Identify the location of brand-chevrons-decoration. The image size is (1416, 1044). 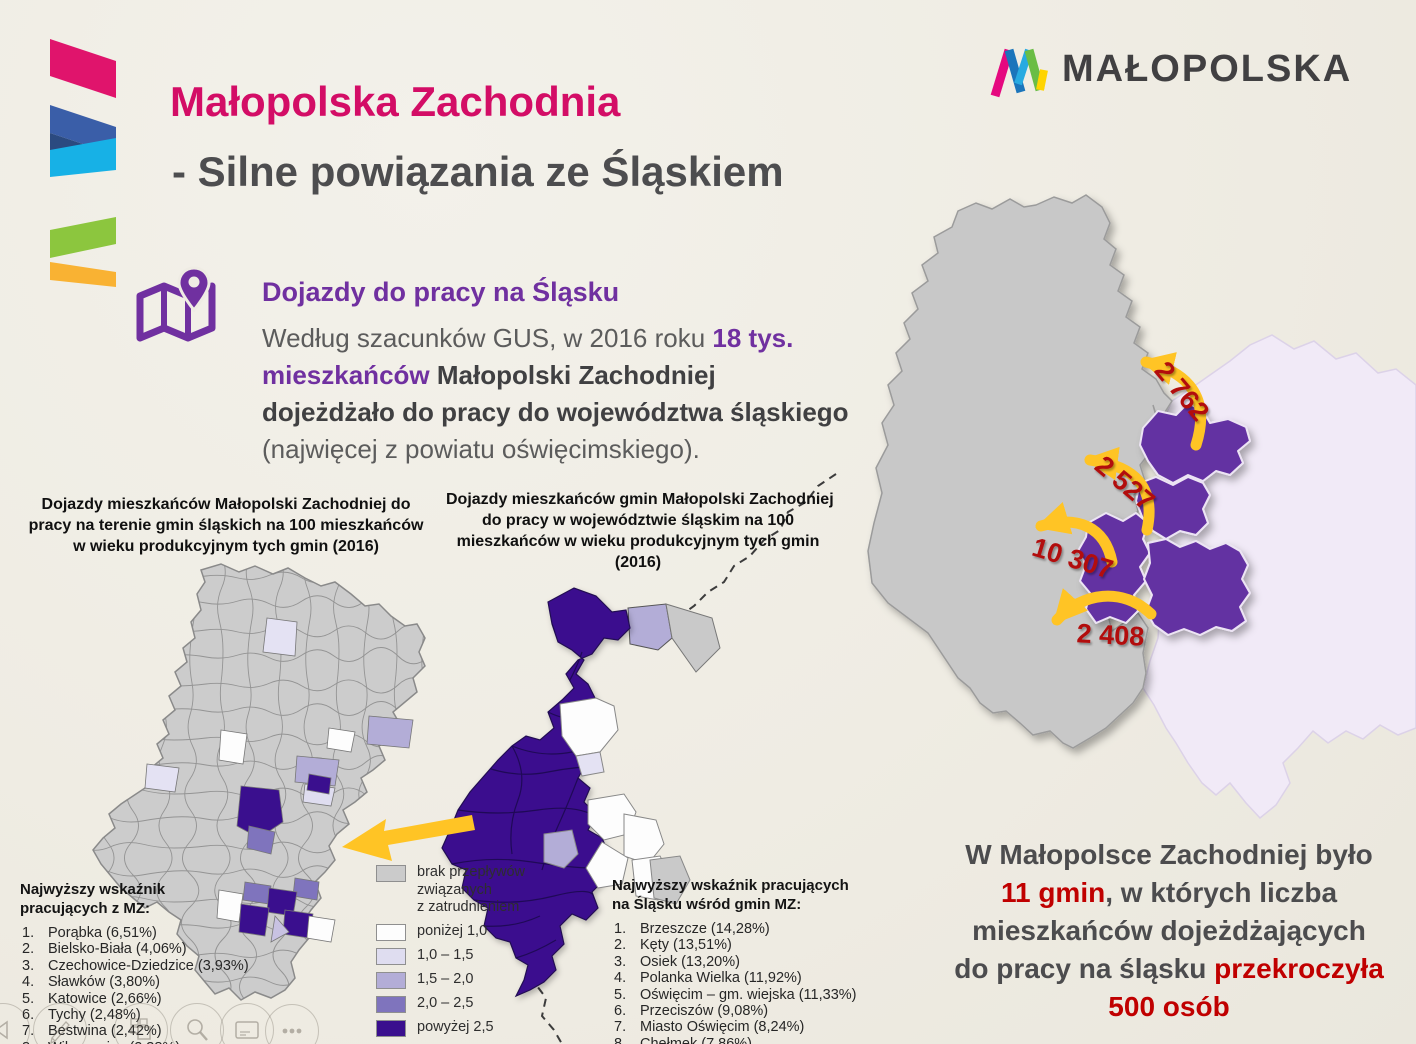
(83, 163).